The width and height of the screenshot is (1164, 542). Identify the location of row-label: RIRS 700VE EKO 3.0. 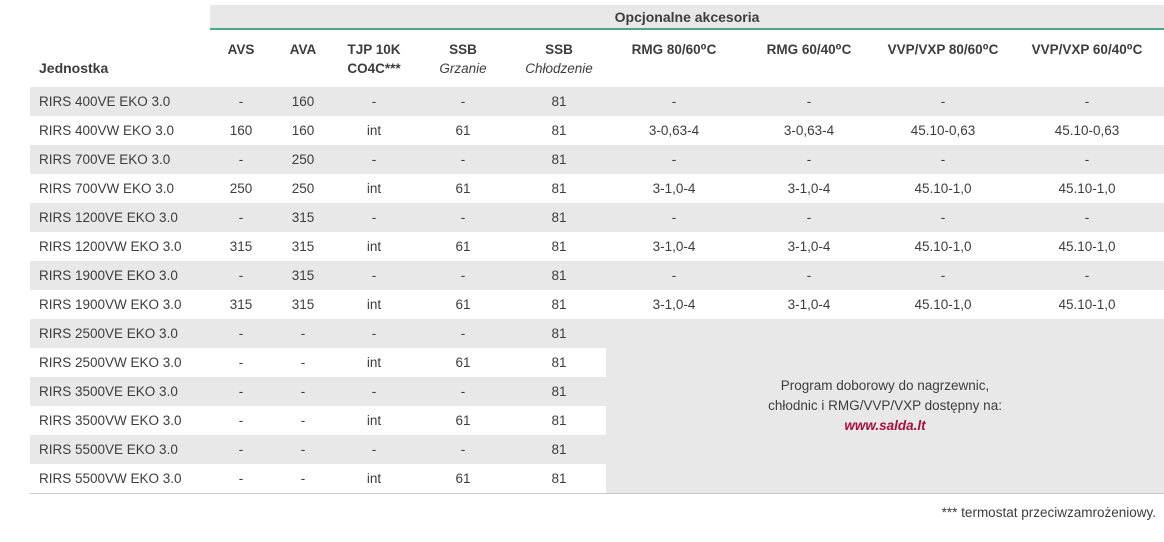
(120, 159).